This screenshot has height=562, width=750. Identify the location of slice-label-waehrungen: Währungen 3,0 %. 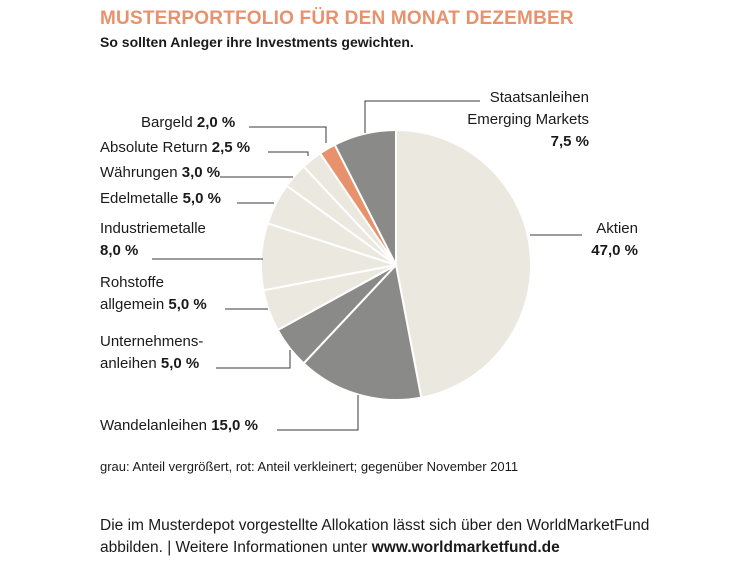
(160, 172).